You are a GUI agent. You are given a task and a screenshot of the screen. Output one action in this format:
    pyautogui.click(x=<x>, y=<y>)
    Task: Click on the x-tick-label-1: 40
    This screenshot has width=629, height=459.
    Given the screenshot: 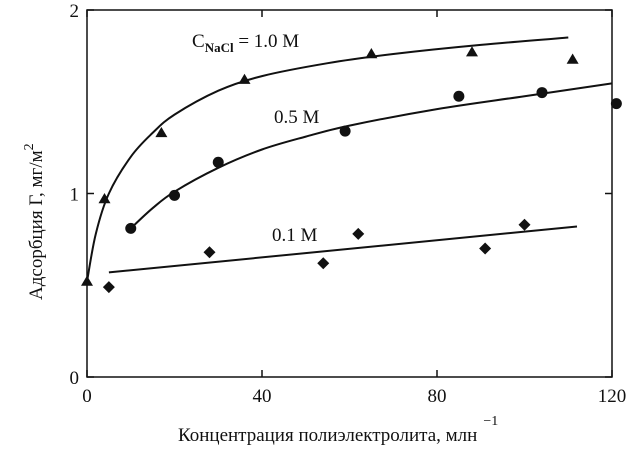 What is the action you would take?
    pyautogui.click(x=262, y=396)
    